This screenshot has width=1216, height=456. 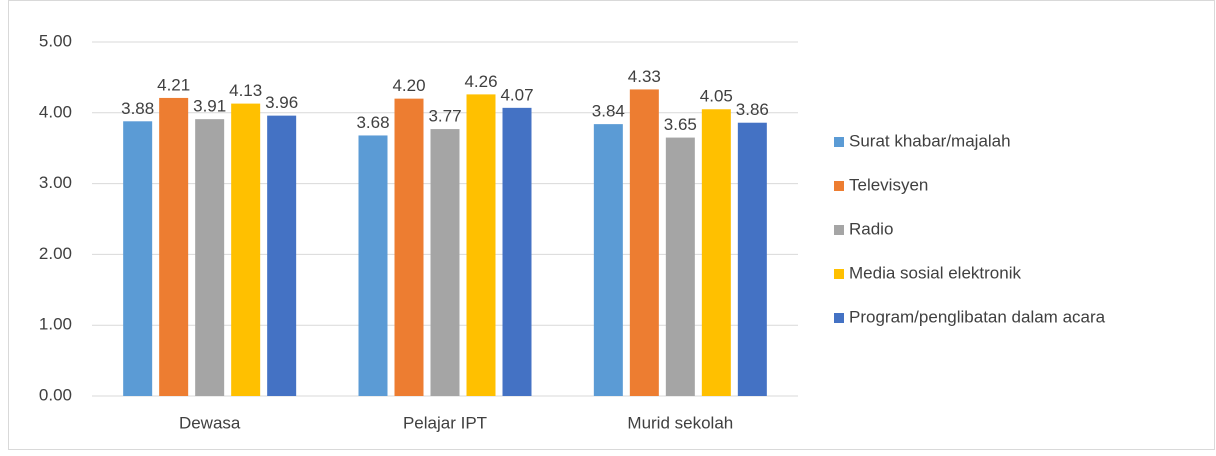 I want to click on data-label: 3.91, so click(x=209, y=106).